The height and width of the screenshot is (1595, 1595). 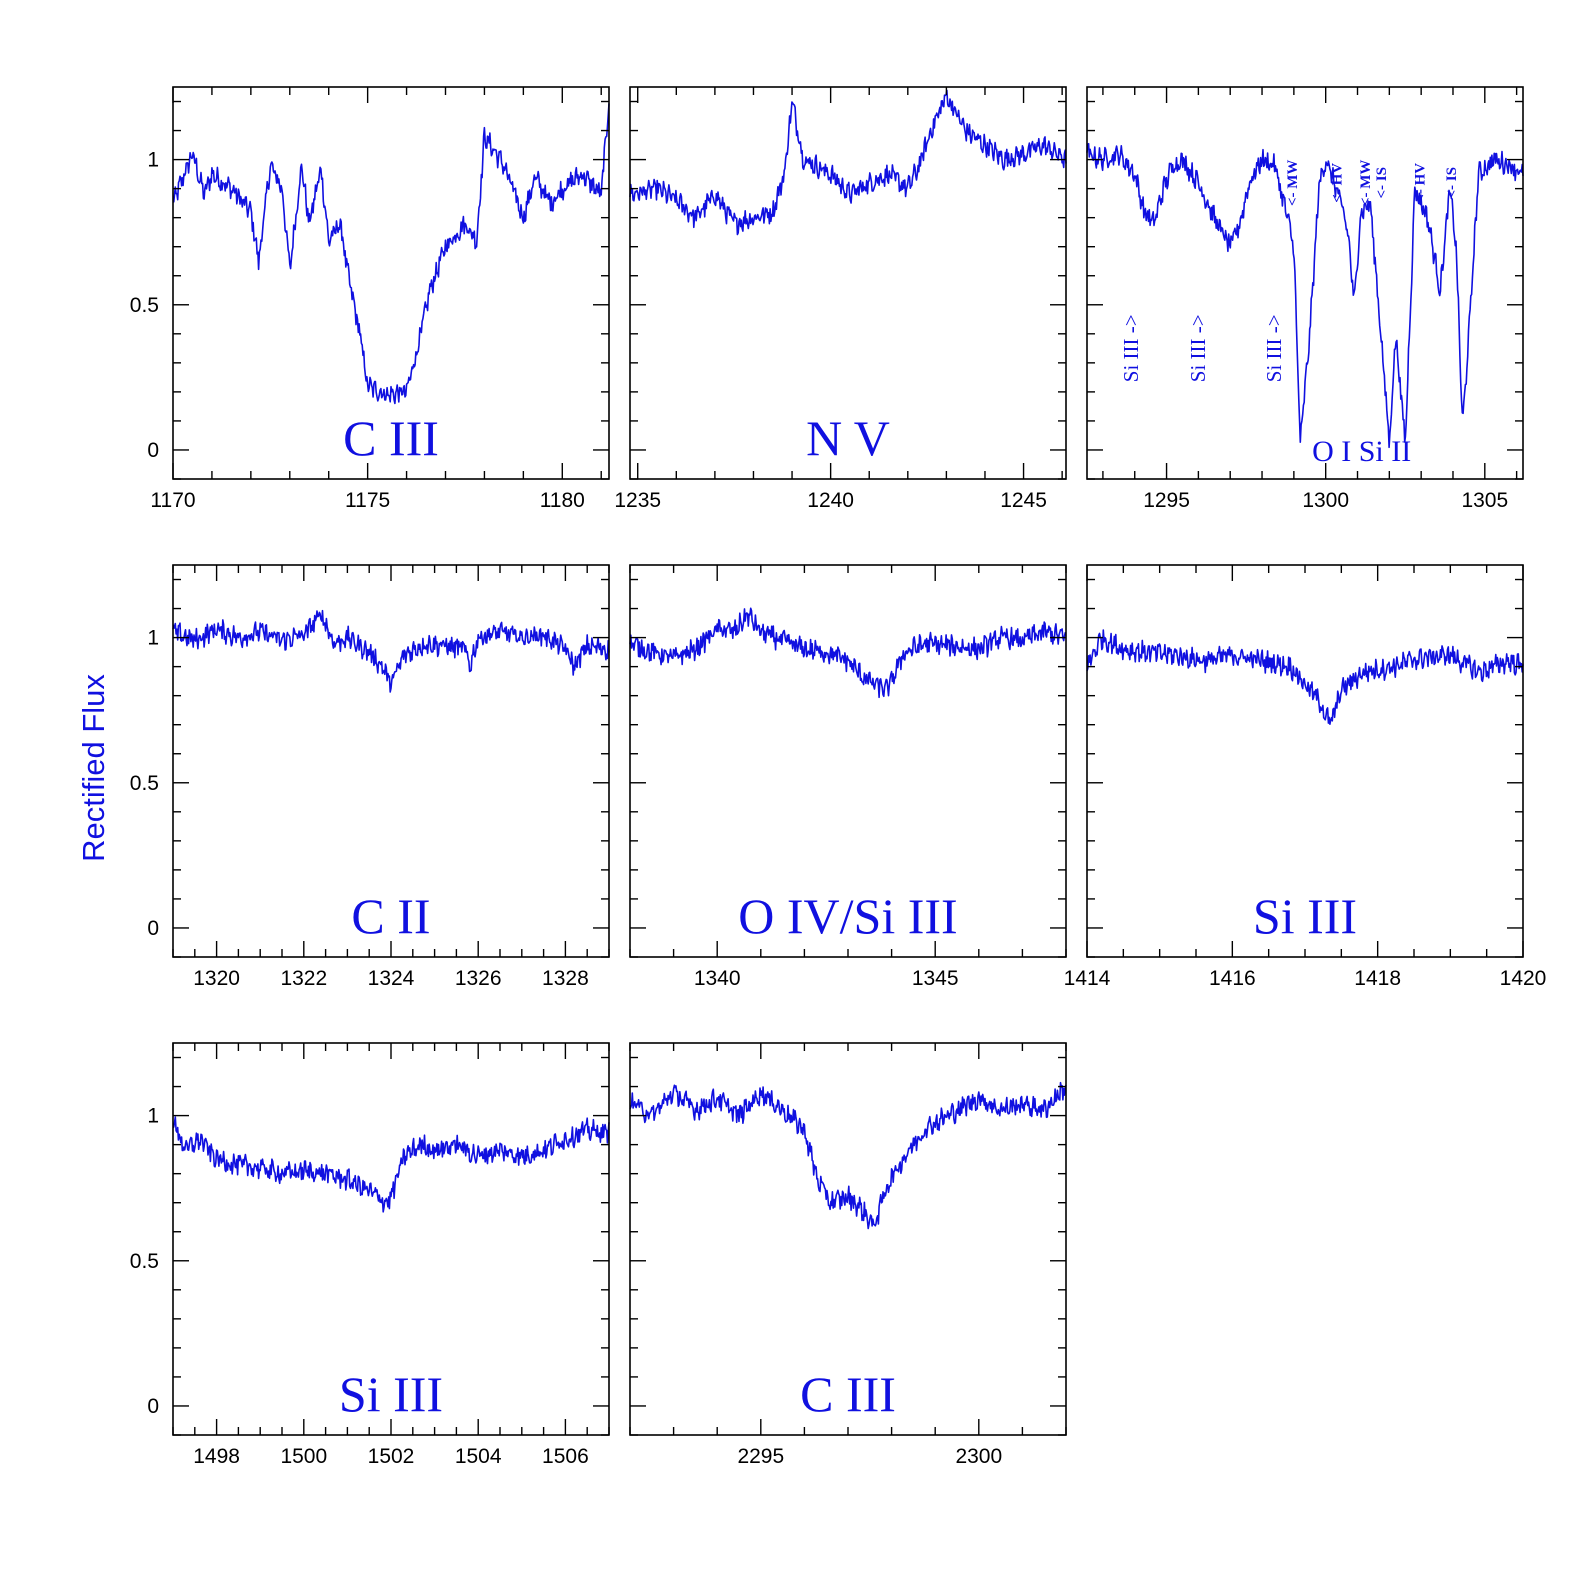 What do you see at coordinates (1023, 500) in the screenshot?
I see `x-tick-label: 1245` at bounding box center [1023, 500].